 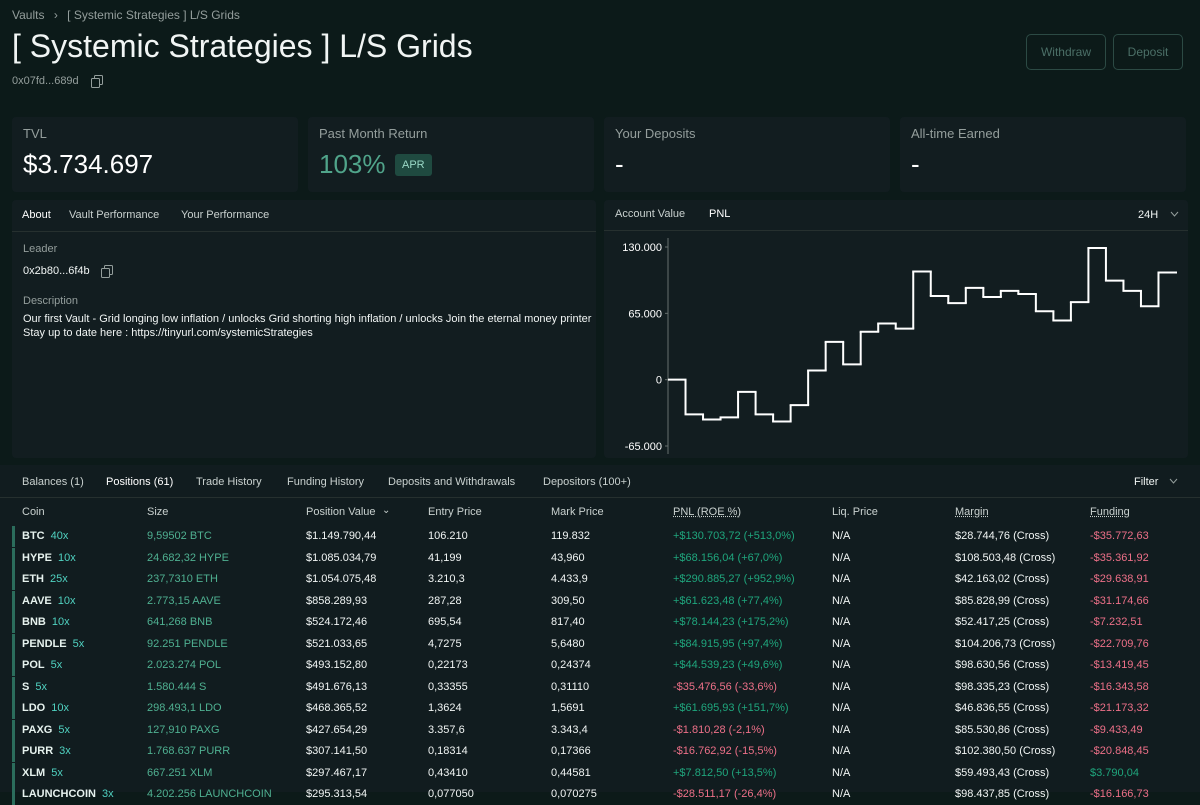 I want to click on cell: +$84.915,95 (+97,4%), so click(x=727, y=644).